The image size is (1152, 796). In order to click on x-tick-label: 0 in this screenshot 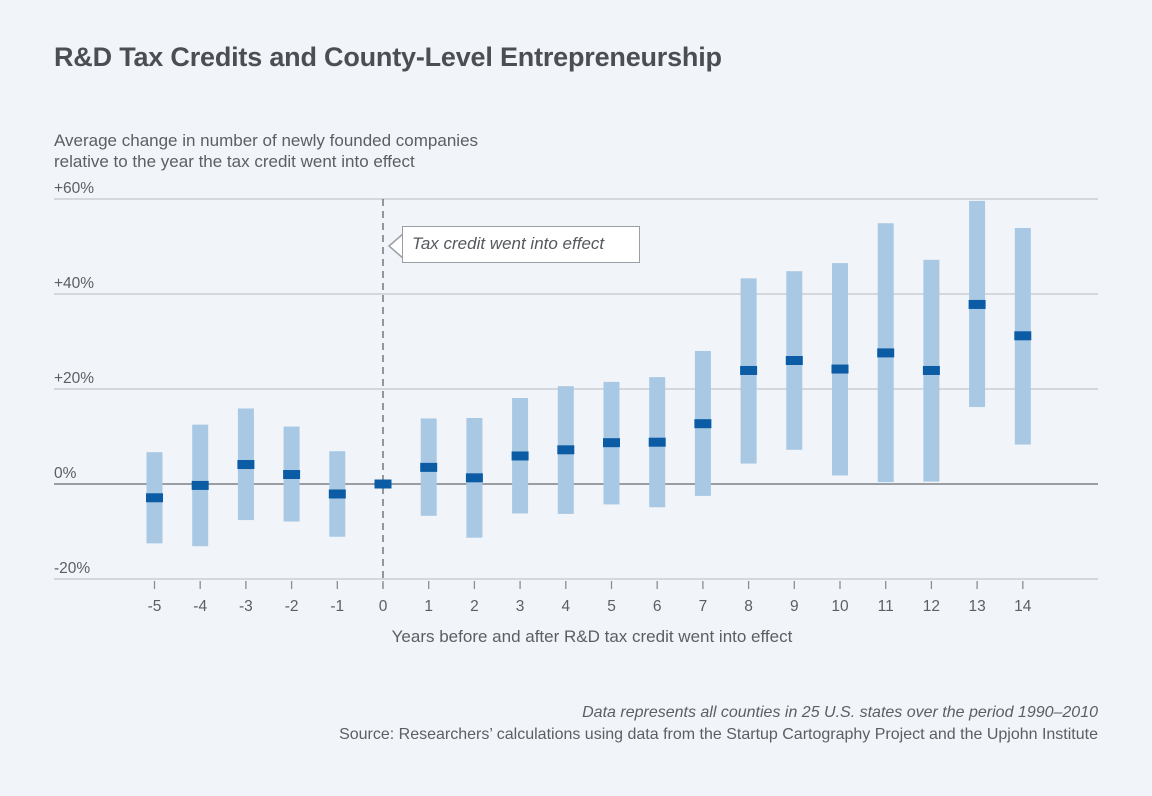, I will do `click(383, 606)`.